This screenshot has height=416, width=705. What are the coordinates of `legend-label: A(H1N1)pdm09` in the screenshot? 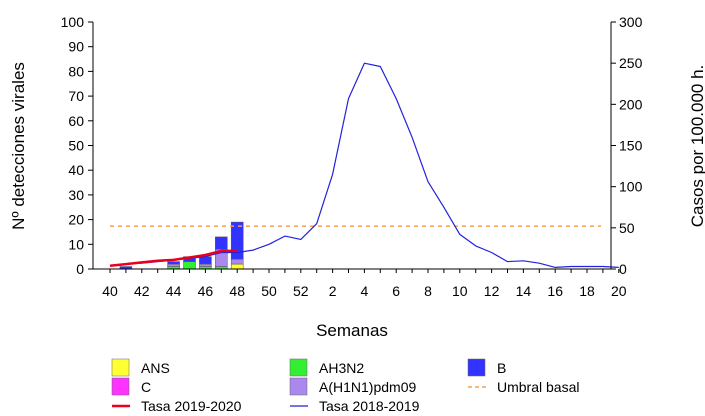 It's located at (367, 387).